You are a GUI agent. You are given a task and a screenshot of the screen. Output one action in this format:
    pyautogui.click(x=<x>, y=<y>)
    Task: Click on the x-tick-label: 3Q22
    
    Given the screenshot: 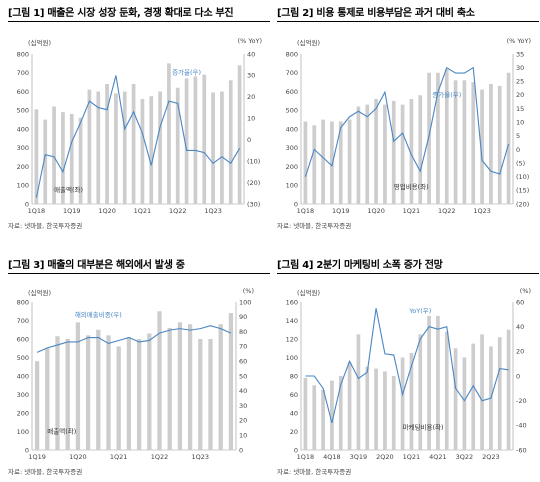 What is the action you would take?
    pyautogui.click(x=465, y=457)
    